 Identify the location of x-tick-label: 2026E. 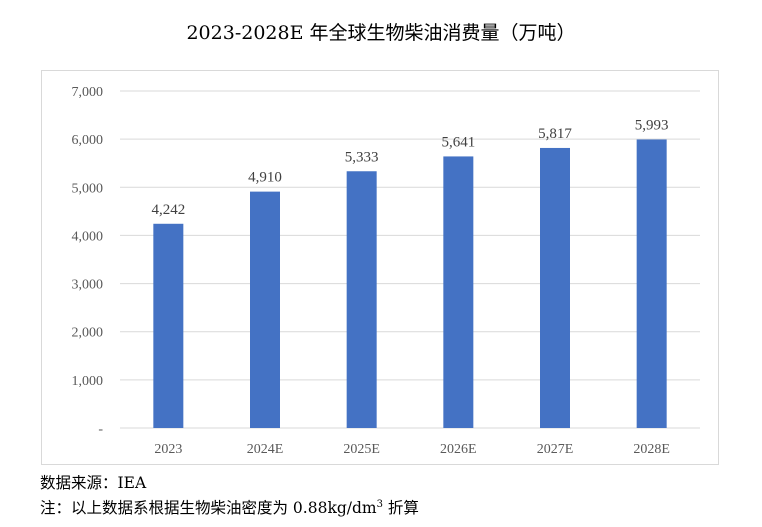
(458, 449).